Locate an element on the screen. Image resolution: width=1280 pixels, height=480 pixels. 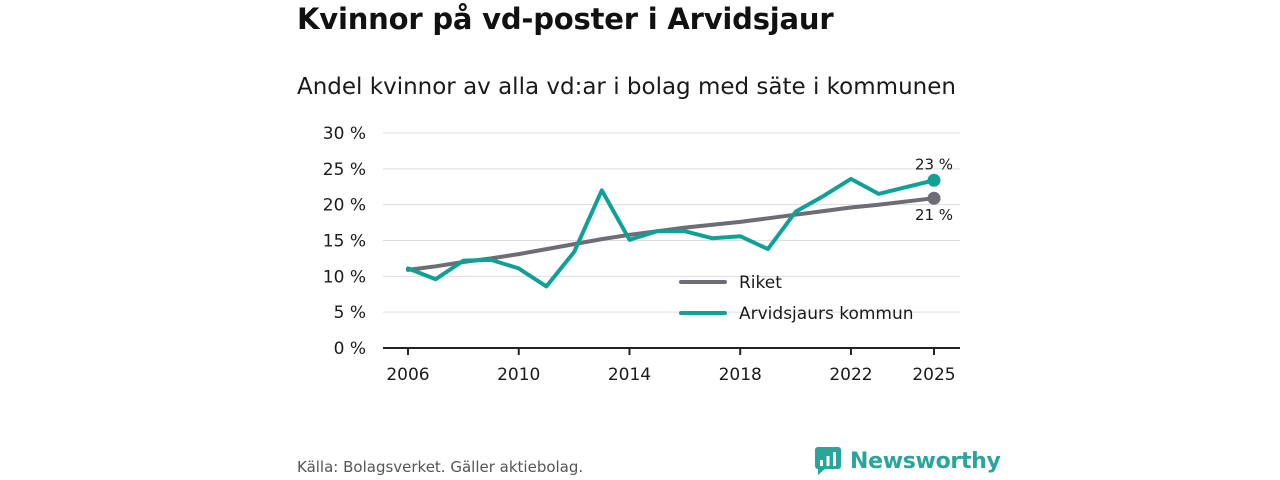
x-axis: 2006 2010 2014 2018 2022 2025 is located at coordinates (671, 366).